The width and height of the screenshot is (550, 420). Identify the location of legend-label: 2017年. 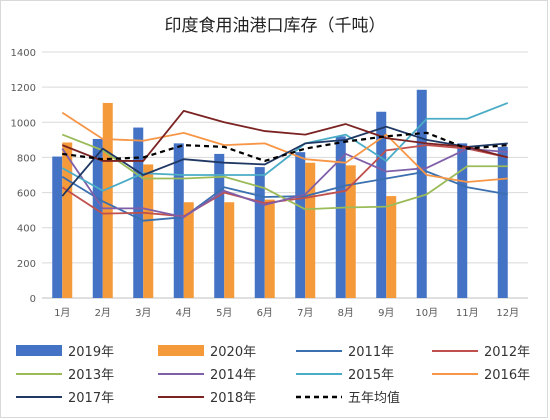
(91, 398).